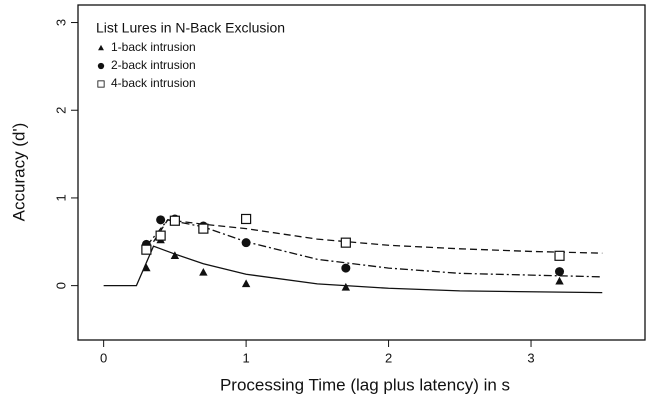  I want to click on x-tick-label: 2, so click(388, 357).